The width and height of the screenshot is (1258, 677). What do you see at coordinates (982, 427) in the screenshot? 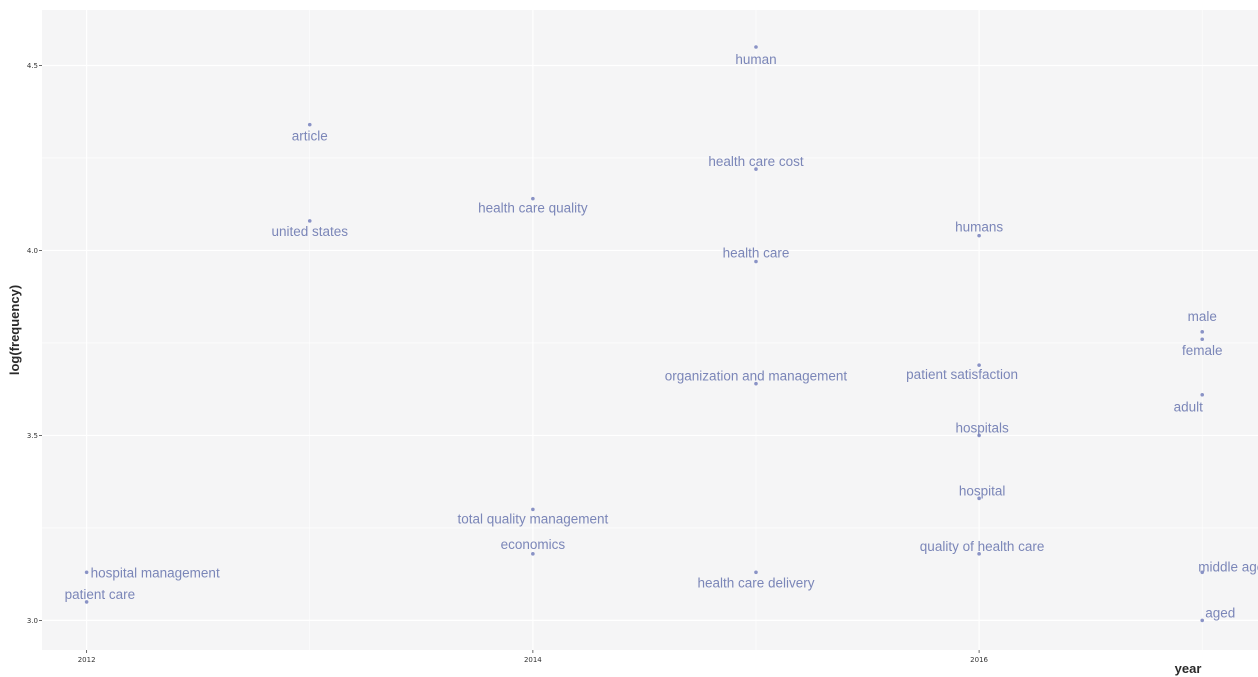
I see `point-label: hospitals` at bounding box center [982, 427].